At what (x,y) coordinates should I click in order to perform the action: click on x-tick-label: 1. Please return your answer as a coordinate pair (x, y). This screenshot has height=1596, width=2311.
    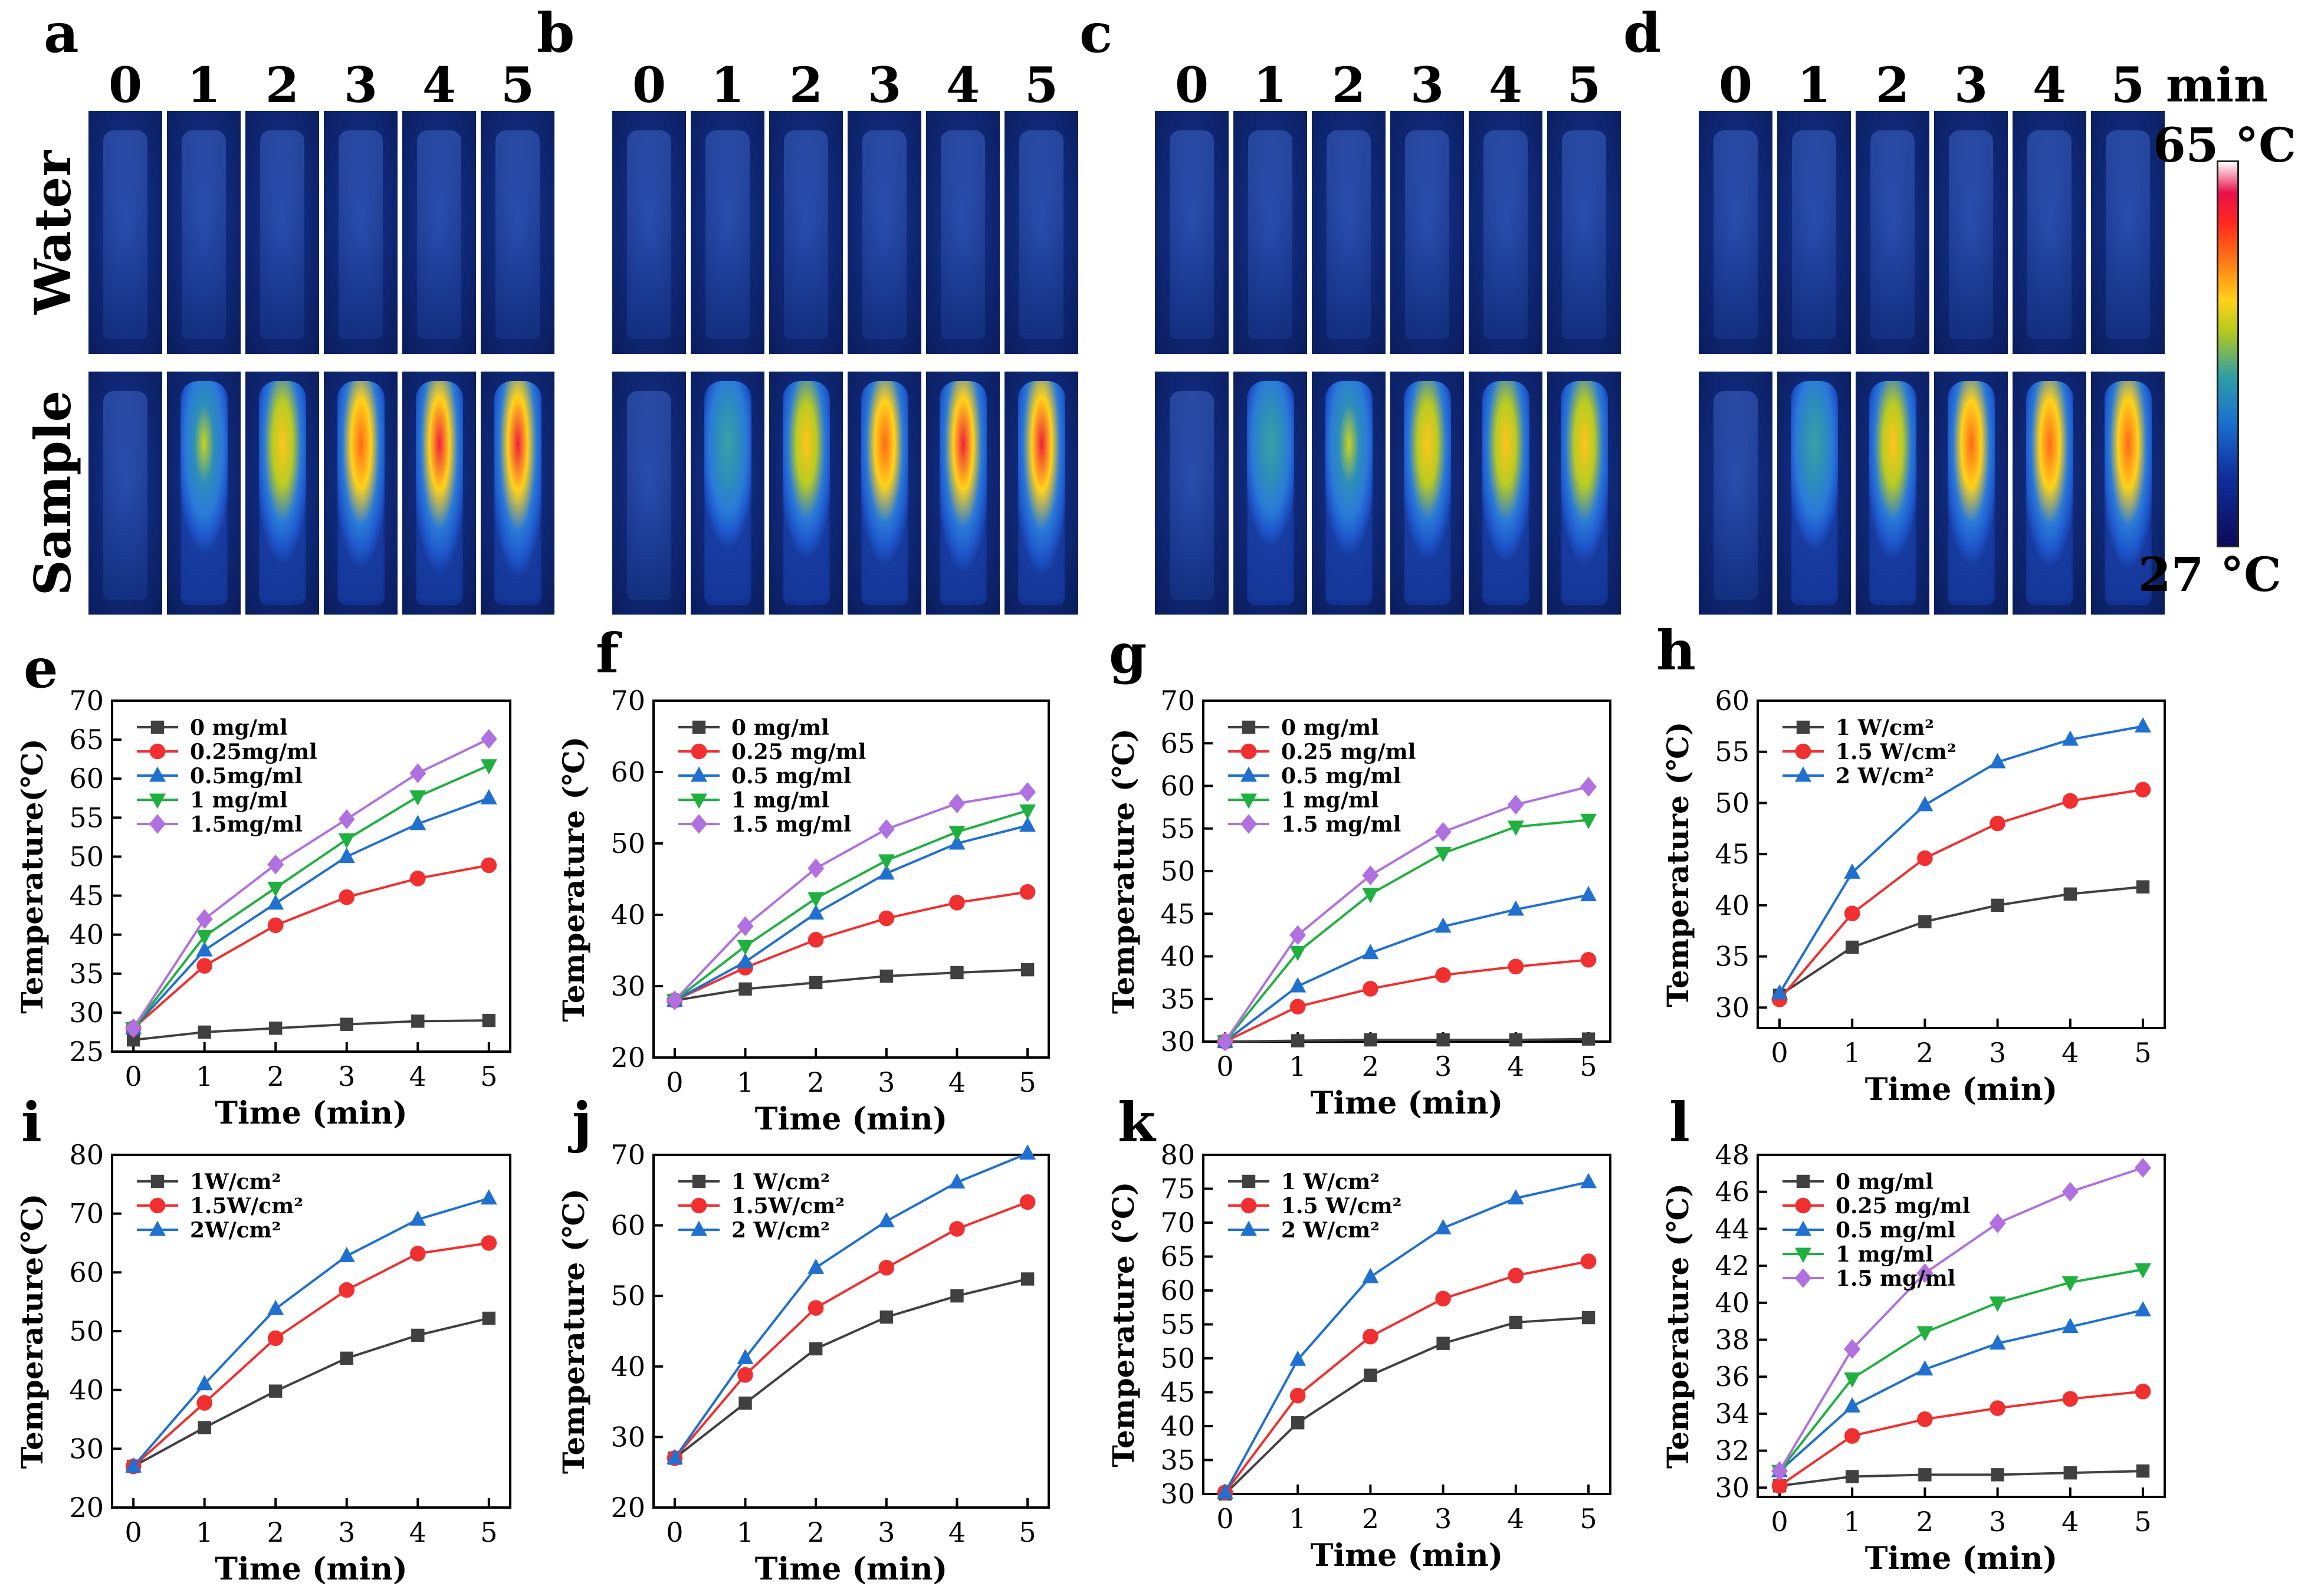
    Looking at the image, I should click on (1852, 1522).